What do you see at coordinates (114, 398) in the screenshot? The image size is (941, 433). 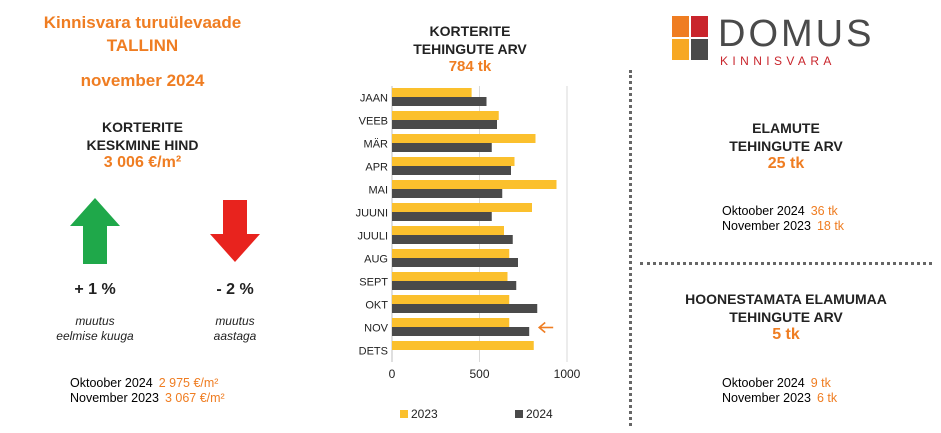 I see `price-cmp-label: November 2023` at bounding box center [114, 398].